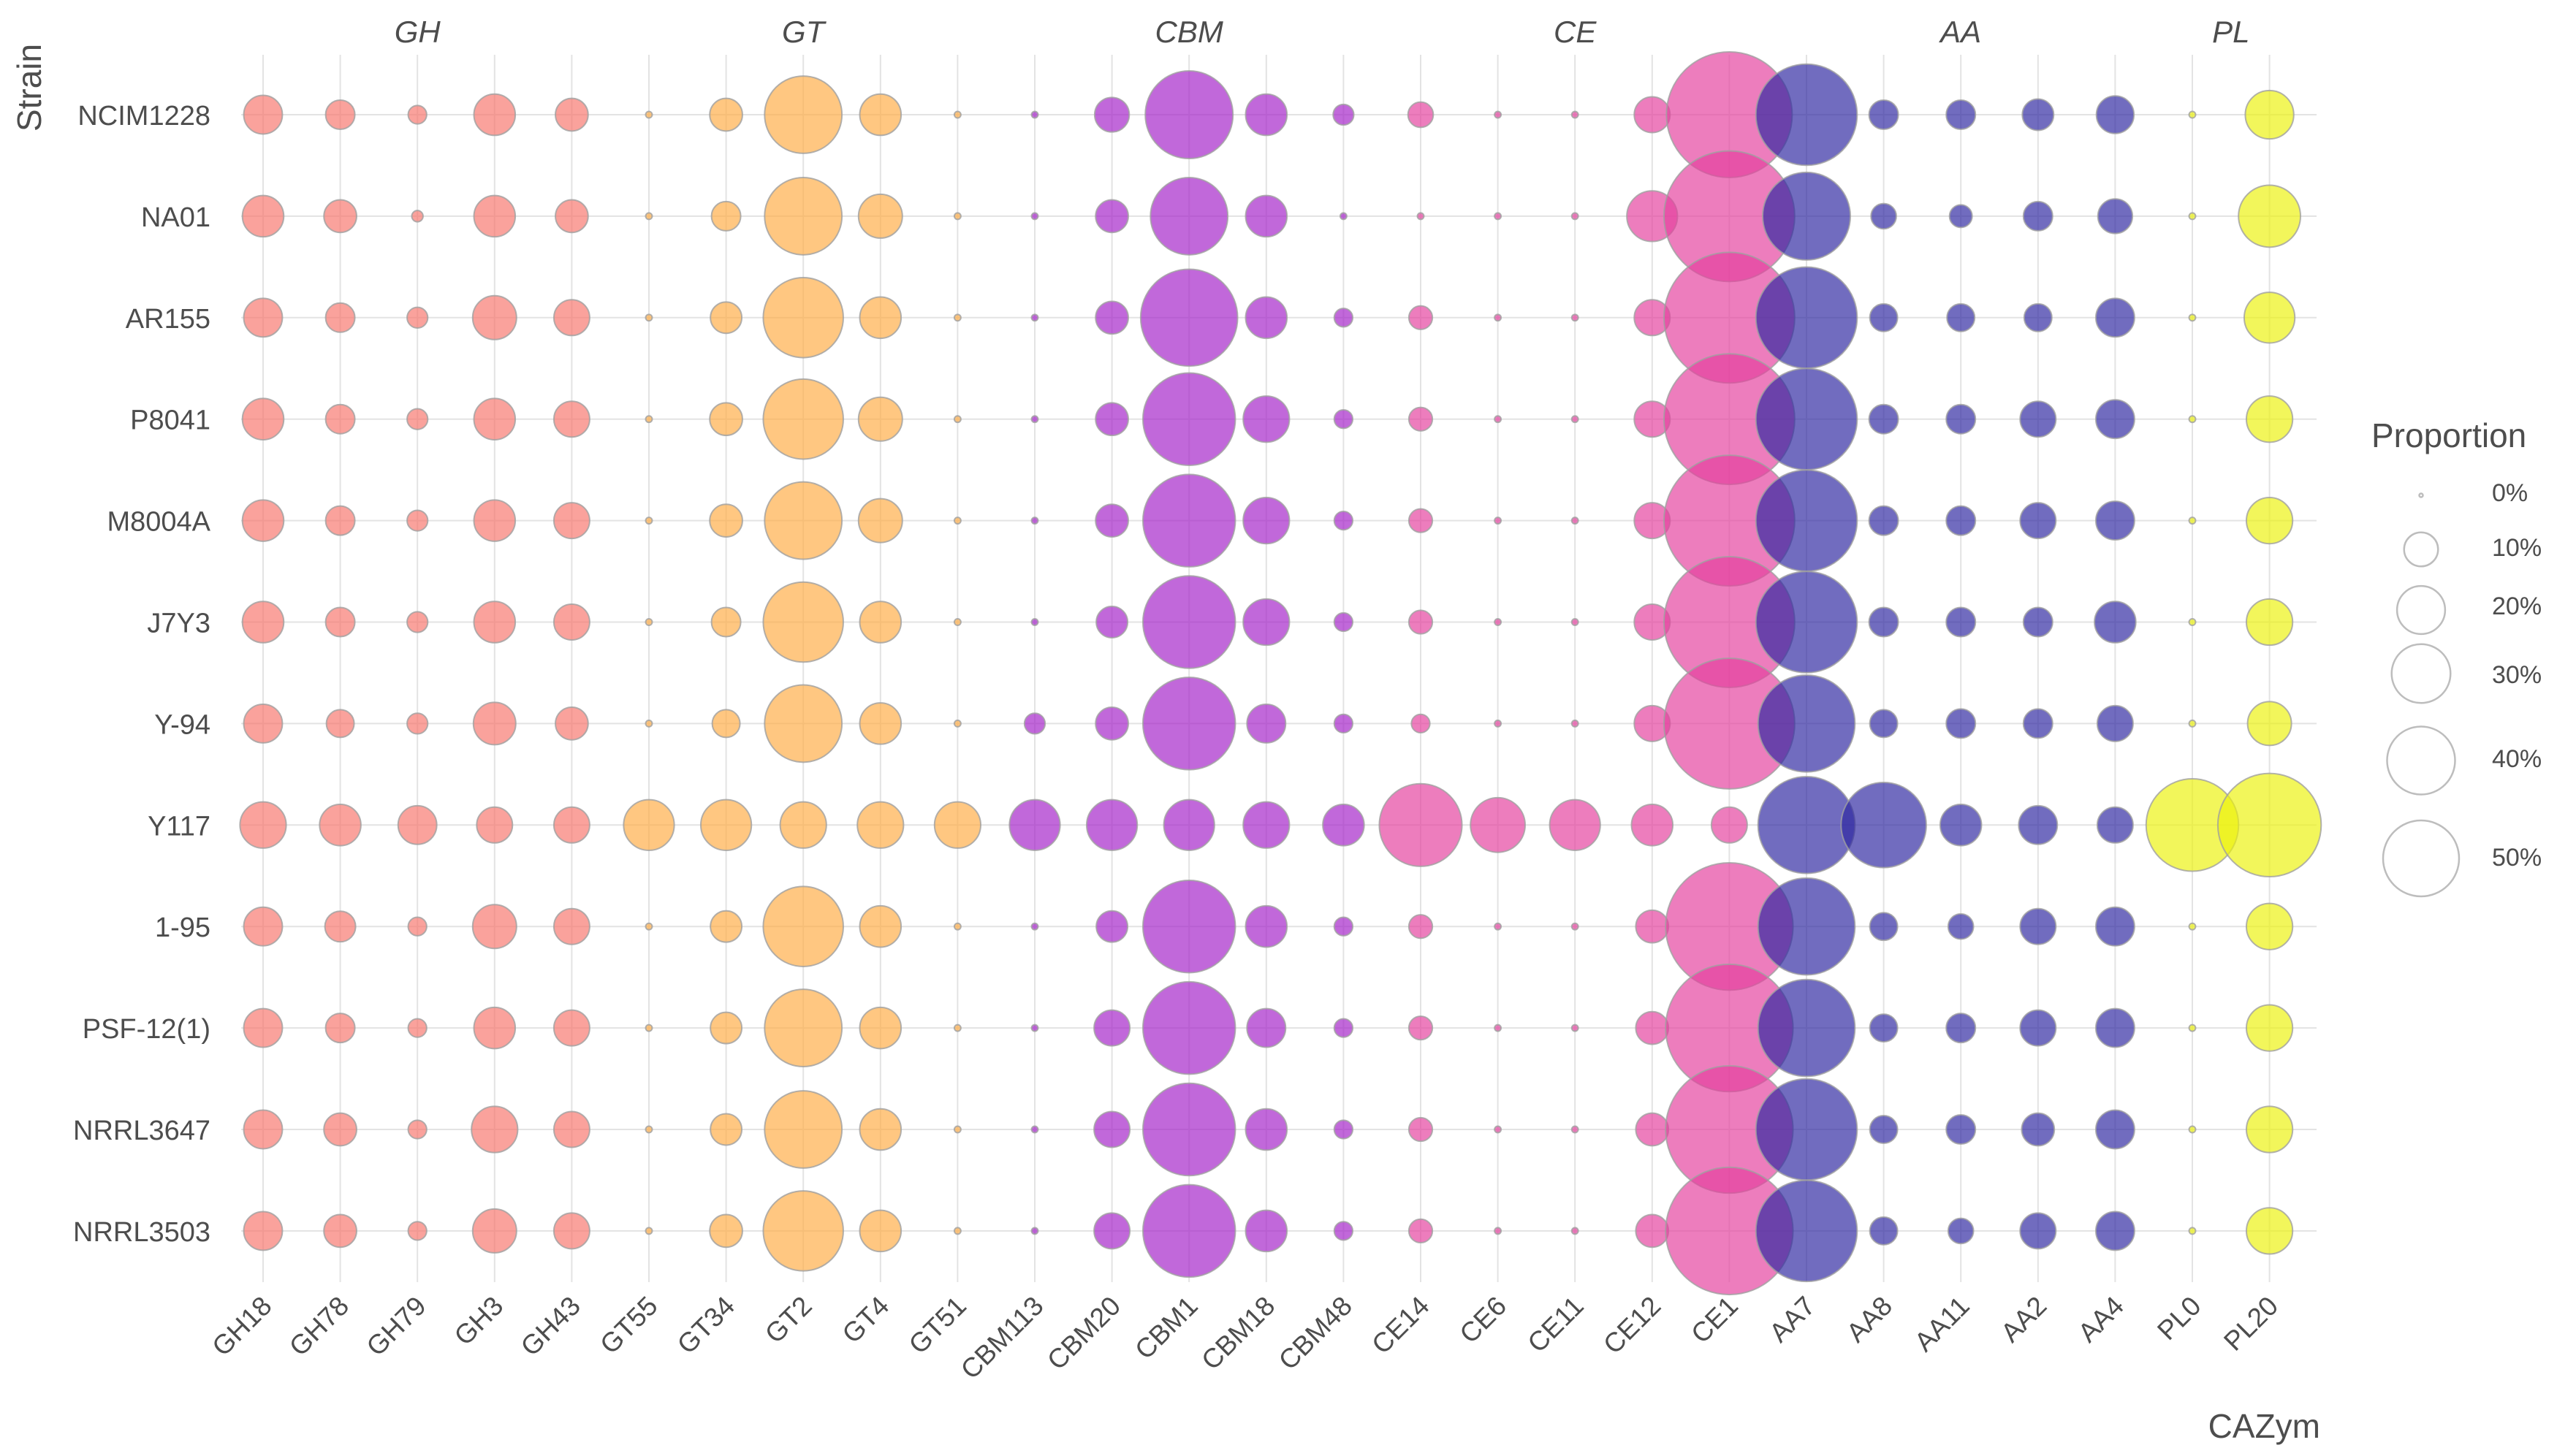  Describe the element at coordinates (141, 1131) in the screenshot. I see `y-tick-label: NRRL3647` at that location.